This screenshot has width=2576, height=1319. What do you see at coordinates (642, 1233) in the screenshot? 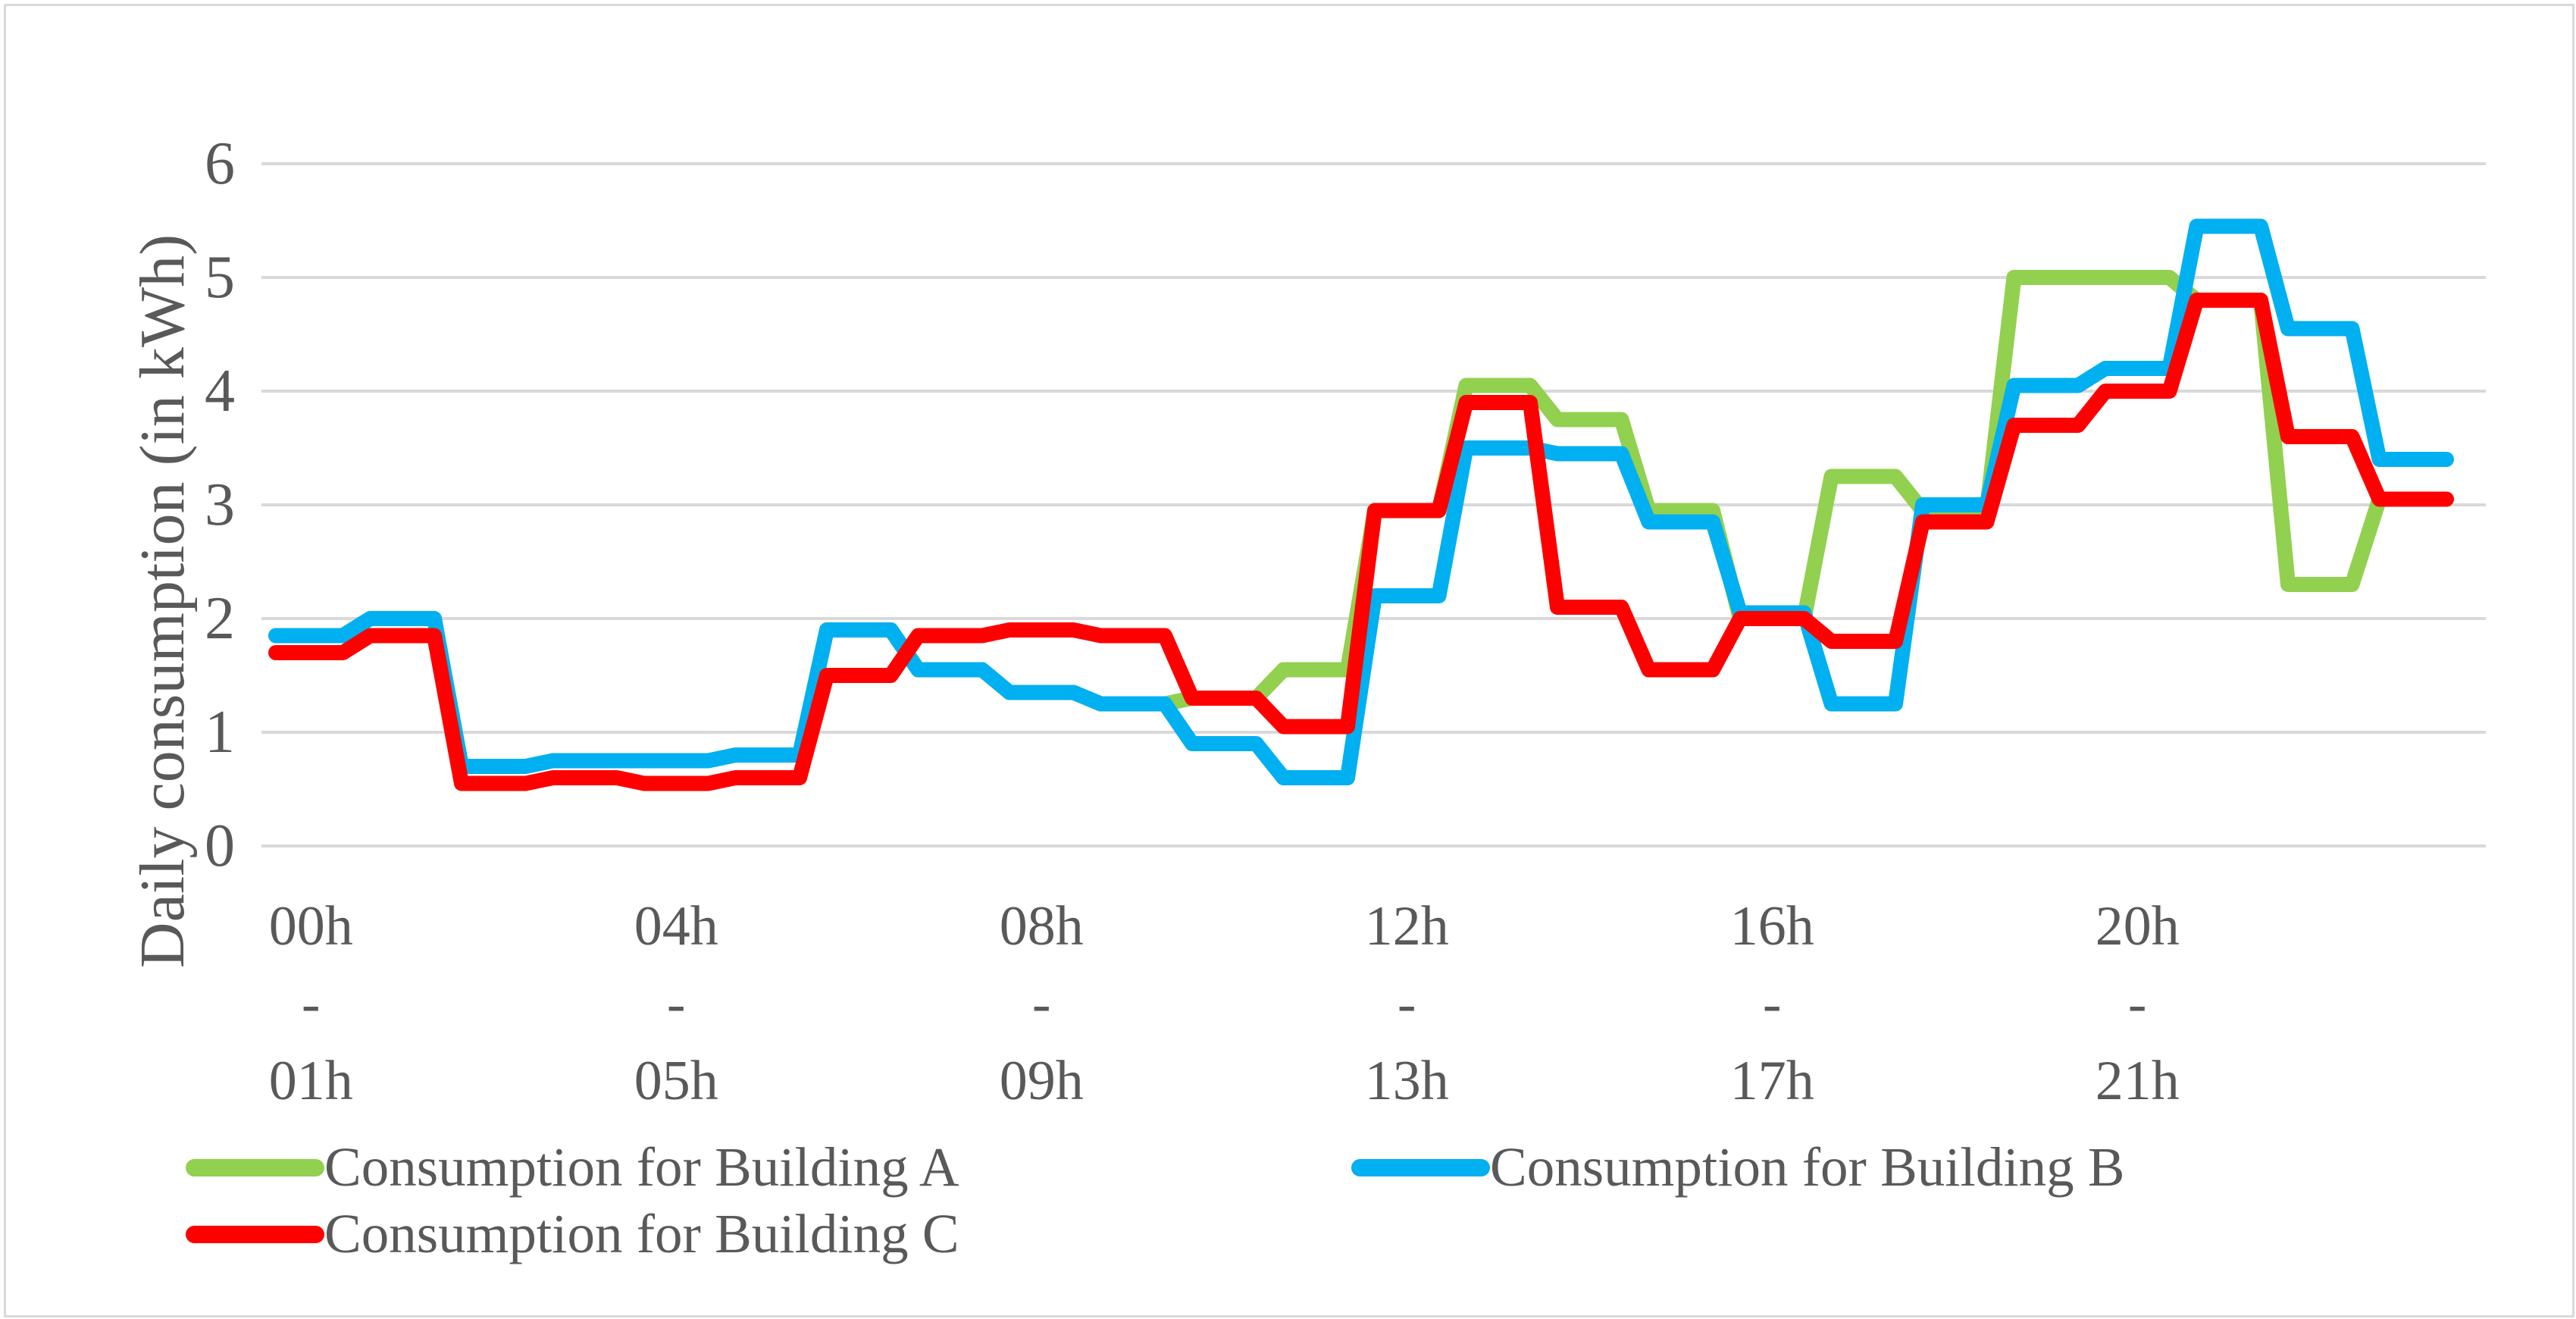
I see `legend-label-building-c: Consumption for Building C` at bounding box center [642, 1233].